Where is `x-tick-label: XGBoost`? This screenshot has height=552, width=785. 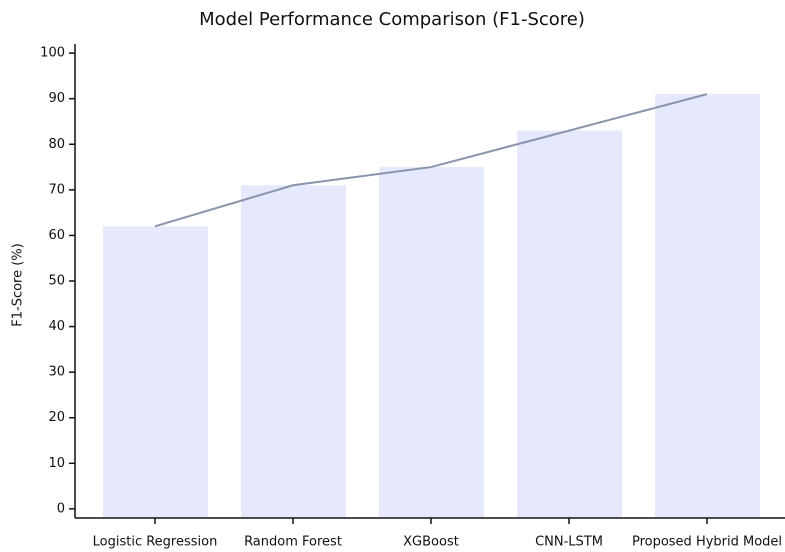
x-tick-label: XGBoost is located at coordinates (431, 542).